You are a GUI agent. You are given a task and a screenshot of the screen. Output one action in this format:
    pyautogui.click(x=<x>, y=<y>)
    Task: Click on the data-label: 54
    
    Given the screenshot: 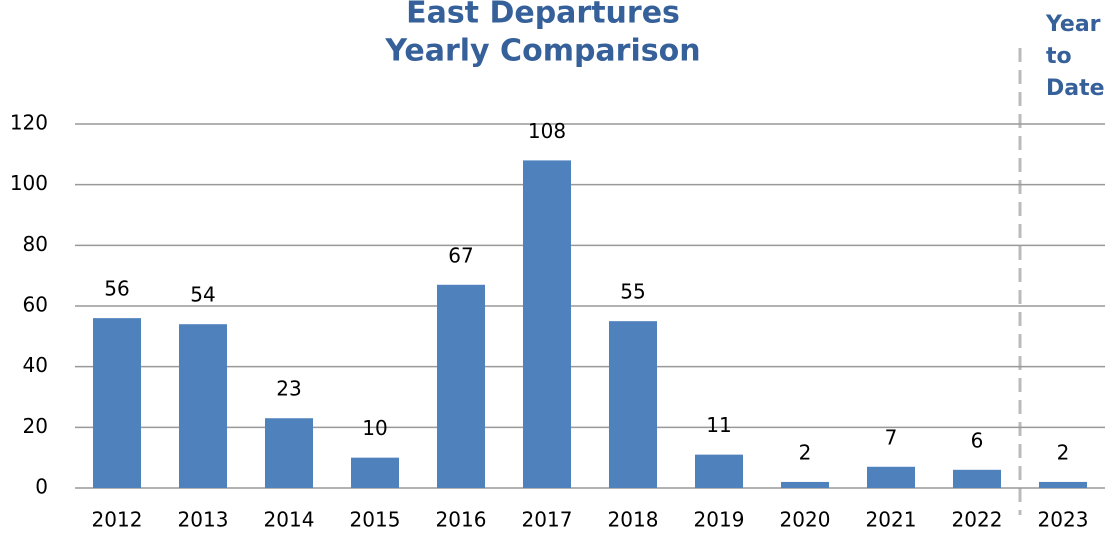 What is the action you would take?
    pyautogui.click(x=202, y=295)
    